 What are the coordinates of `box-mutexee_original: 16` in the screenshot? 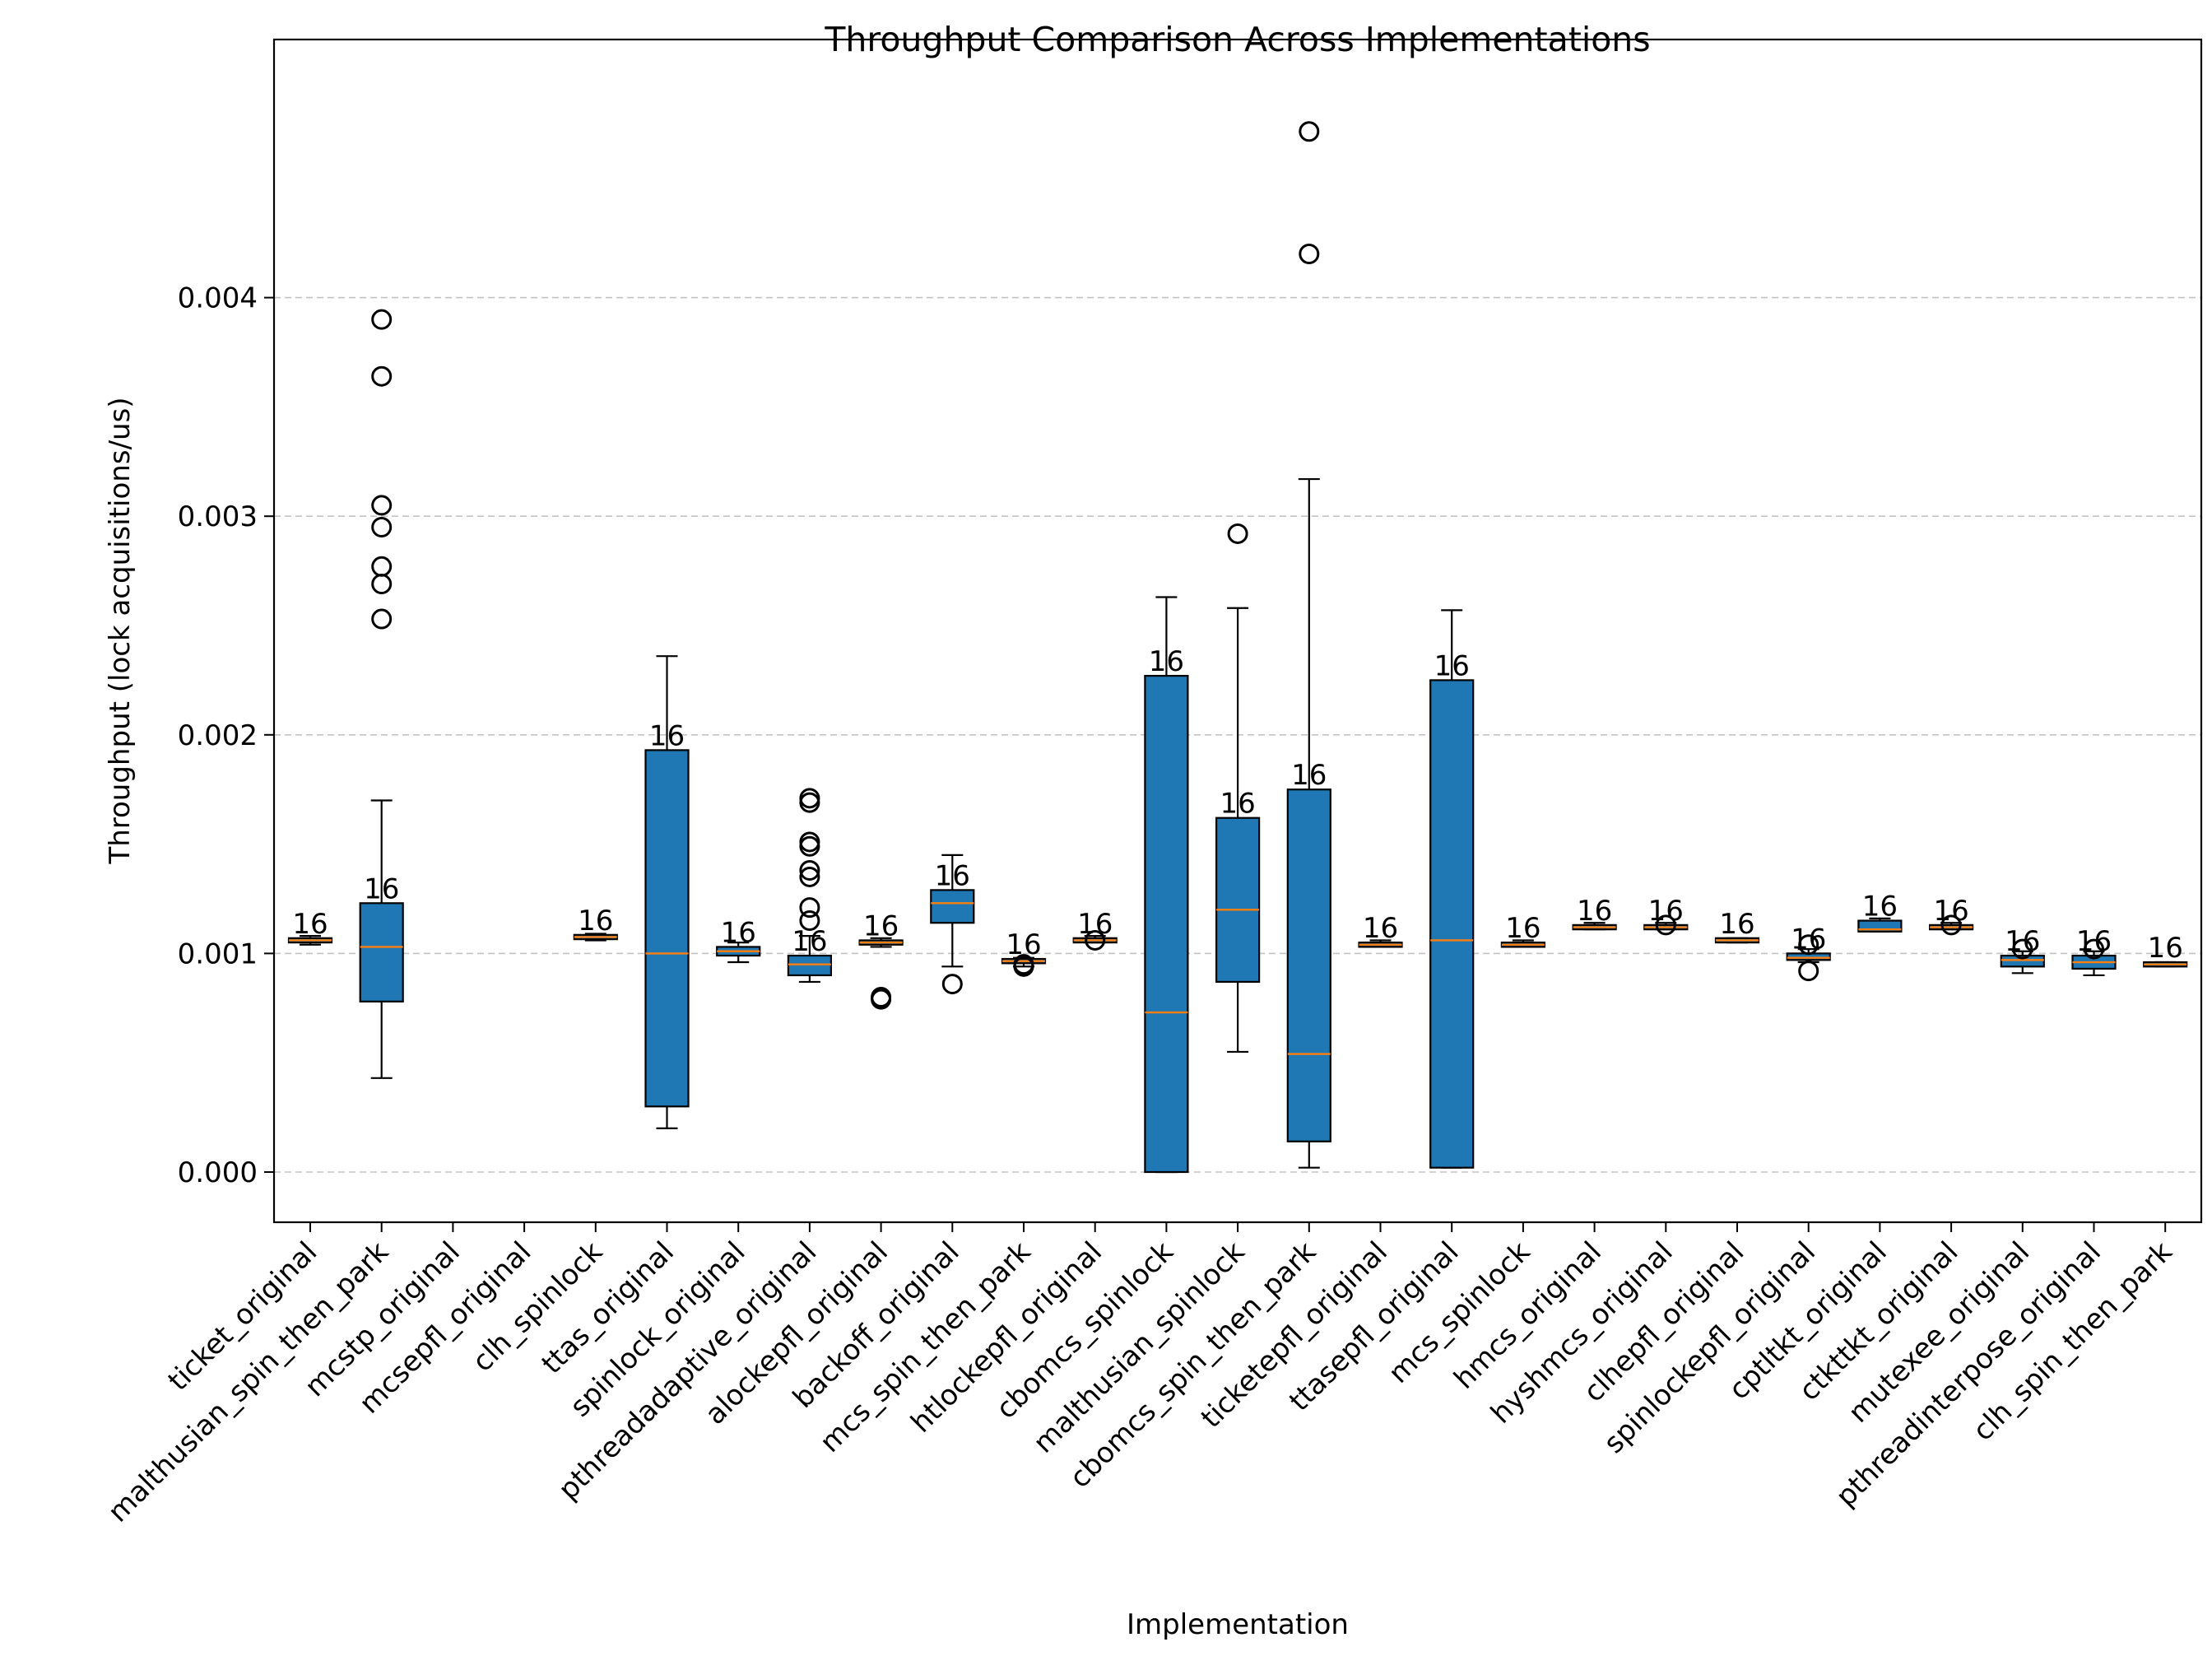 It's located at (2022, 950).